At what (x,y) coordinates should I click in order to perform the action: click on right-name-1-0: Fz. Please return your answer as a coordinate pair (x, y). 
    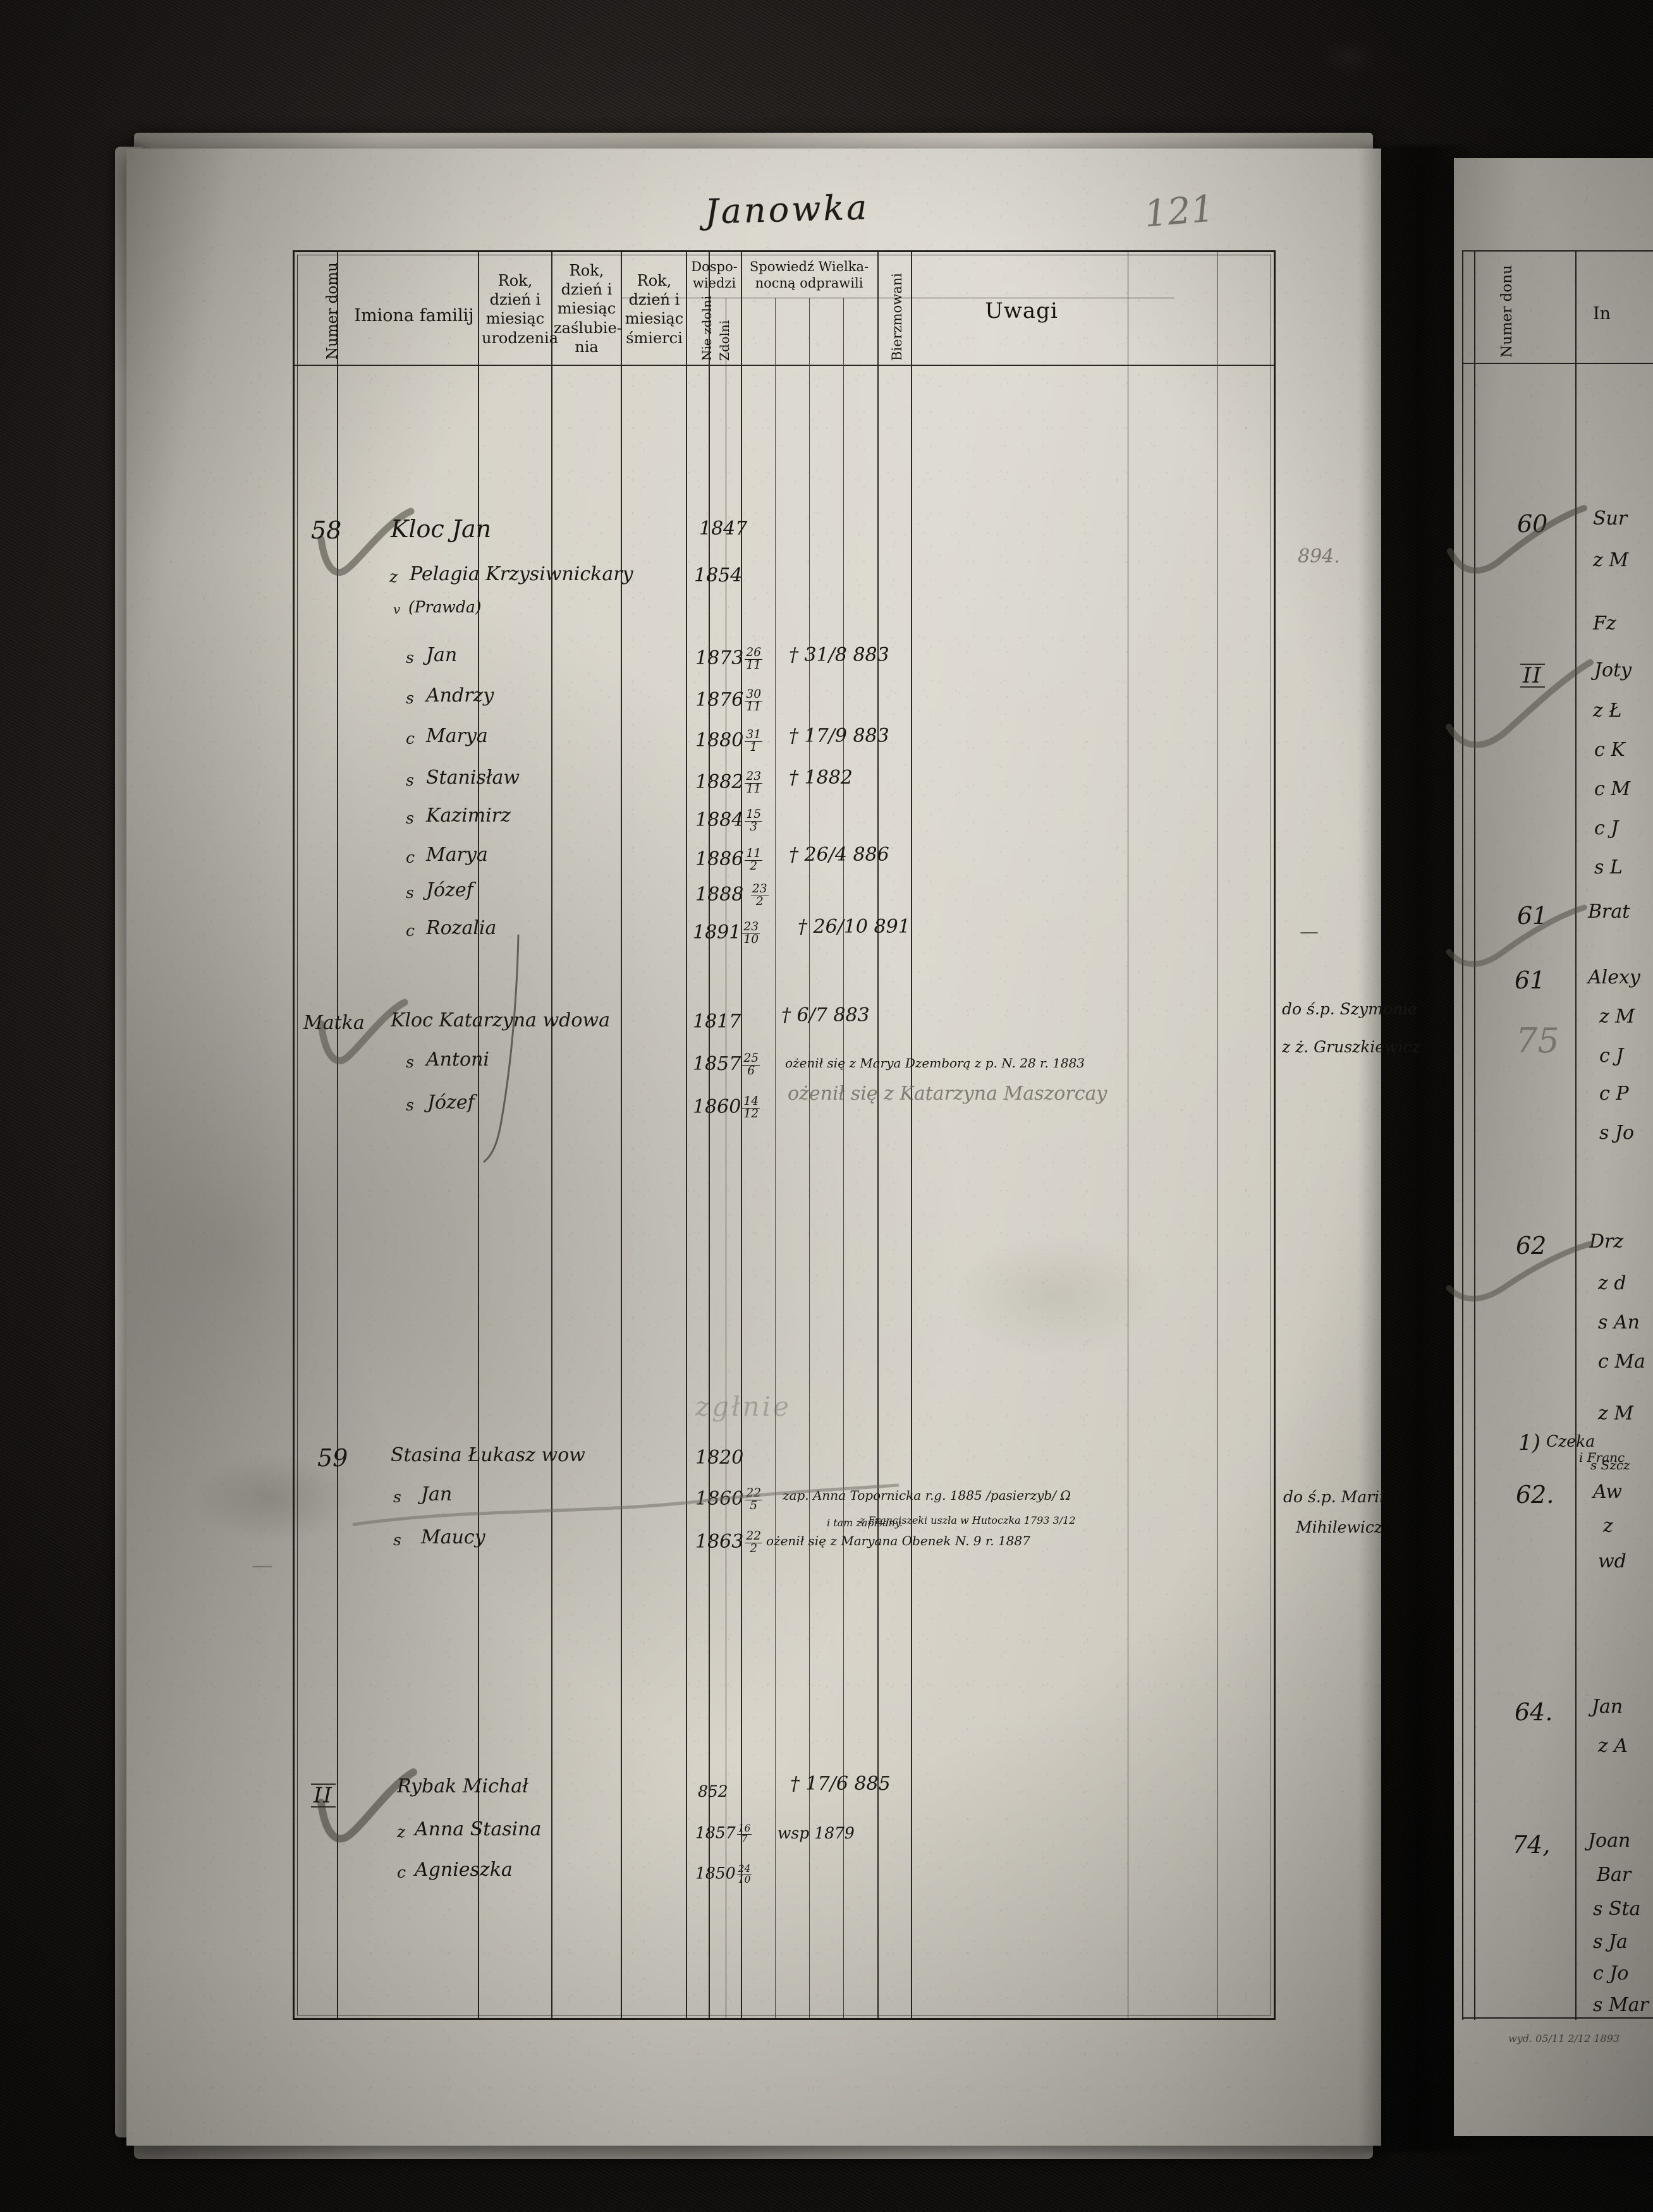
    Looking at the image, I should click on (1604, 623).